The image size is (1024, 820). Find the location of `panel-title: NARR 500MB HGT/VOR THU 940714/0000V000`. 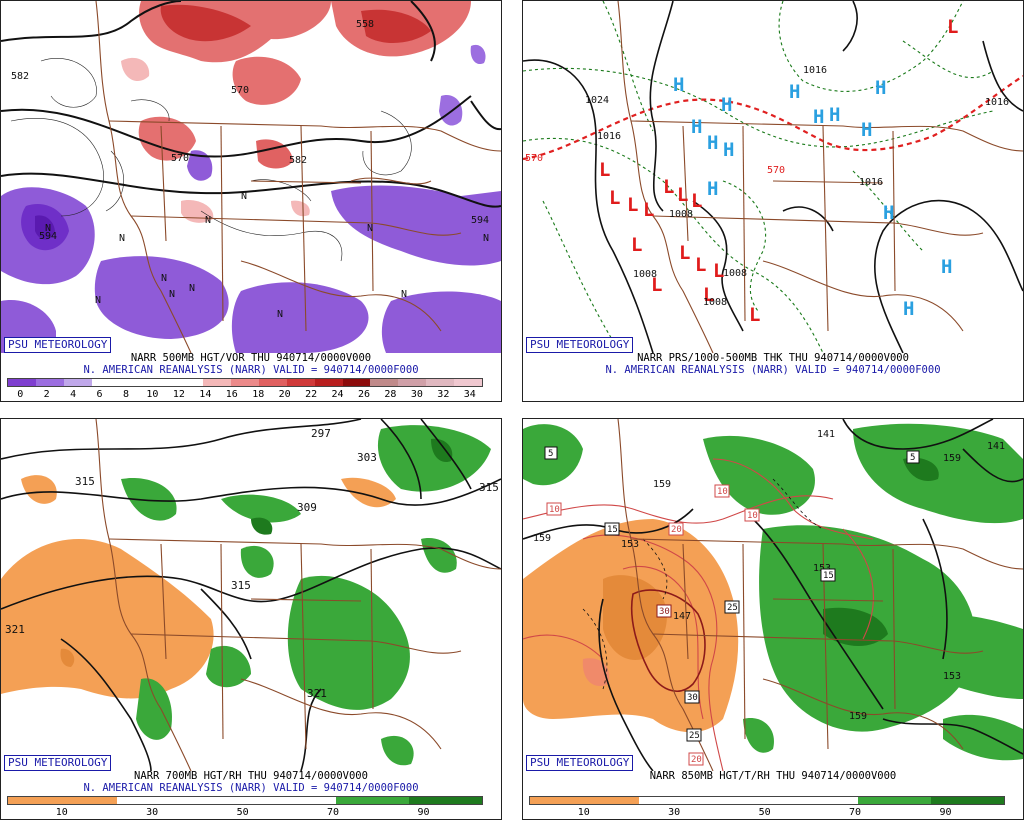

panel-title: NARR 500MB HGT/VOR THU 940714/0000V000 is located at coordinates (251, 358).